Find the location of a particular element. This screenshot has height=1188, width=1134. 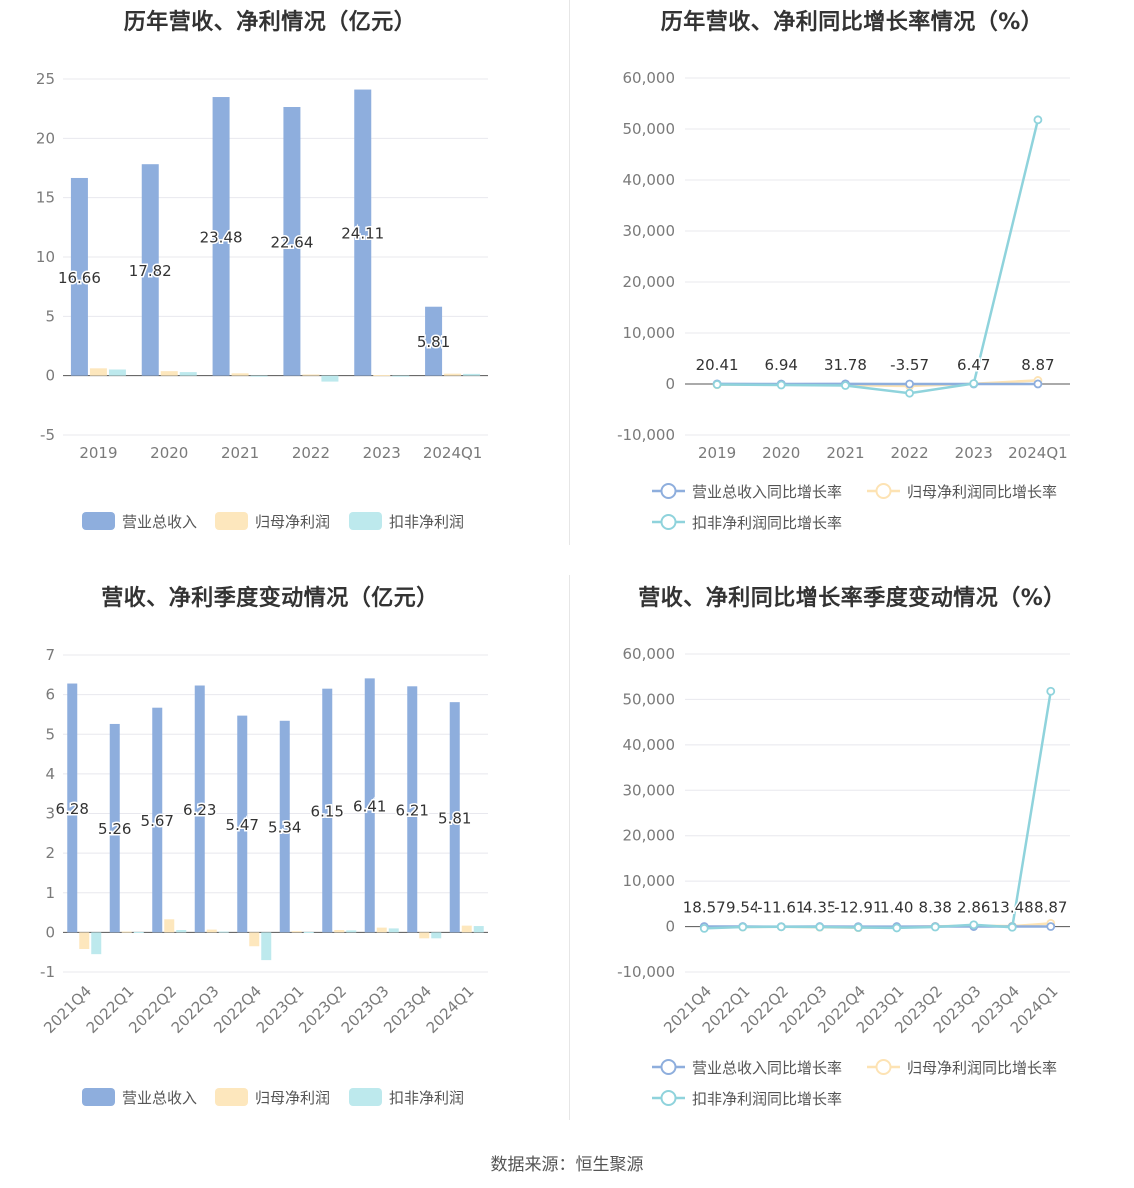

bar-data-label: 22.64 is located at coordinates (291, 242).